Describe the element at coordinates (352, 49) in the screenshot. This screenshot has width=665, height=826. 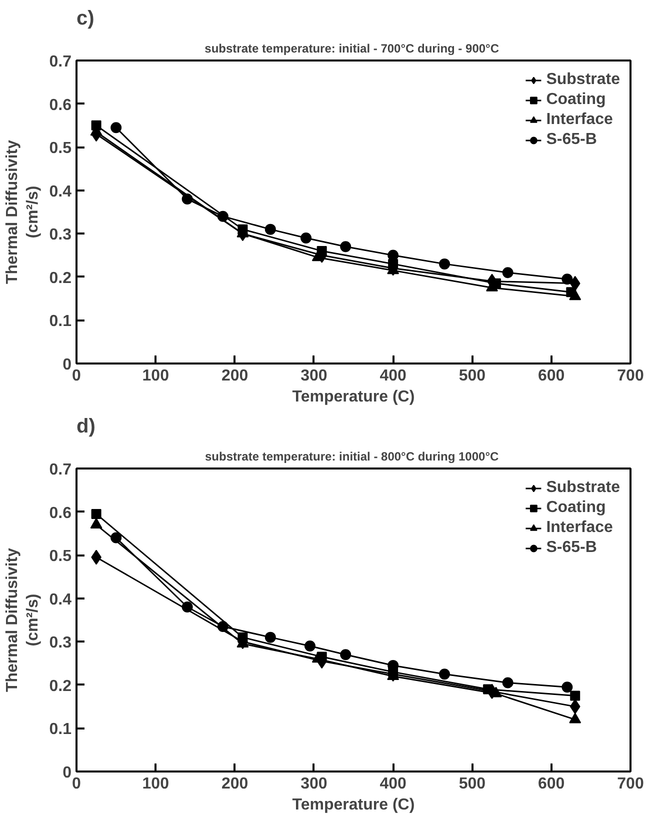
I see `chart-subtitle: substrate temperature: initial - 700°C during - 900°C` at that location.